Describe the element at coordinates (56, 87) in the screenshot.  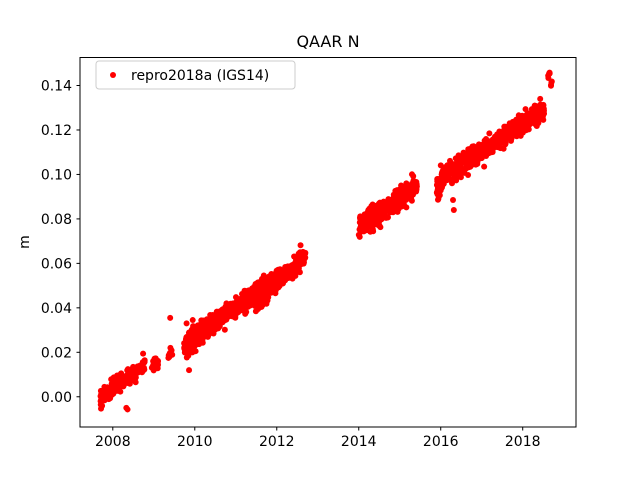
I see `y-tick-label: 0.14` at that location.